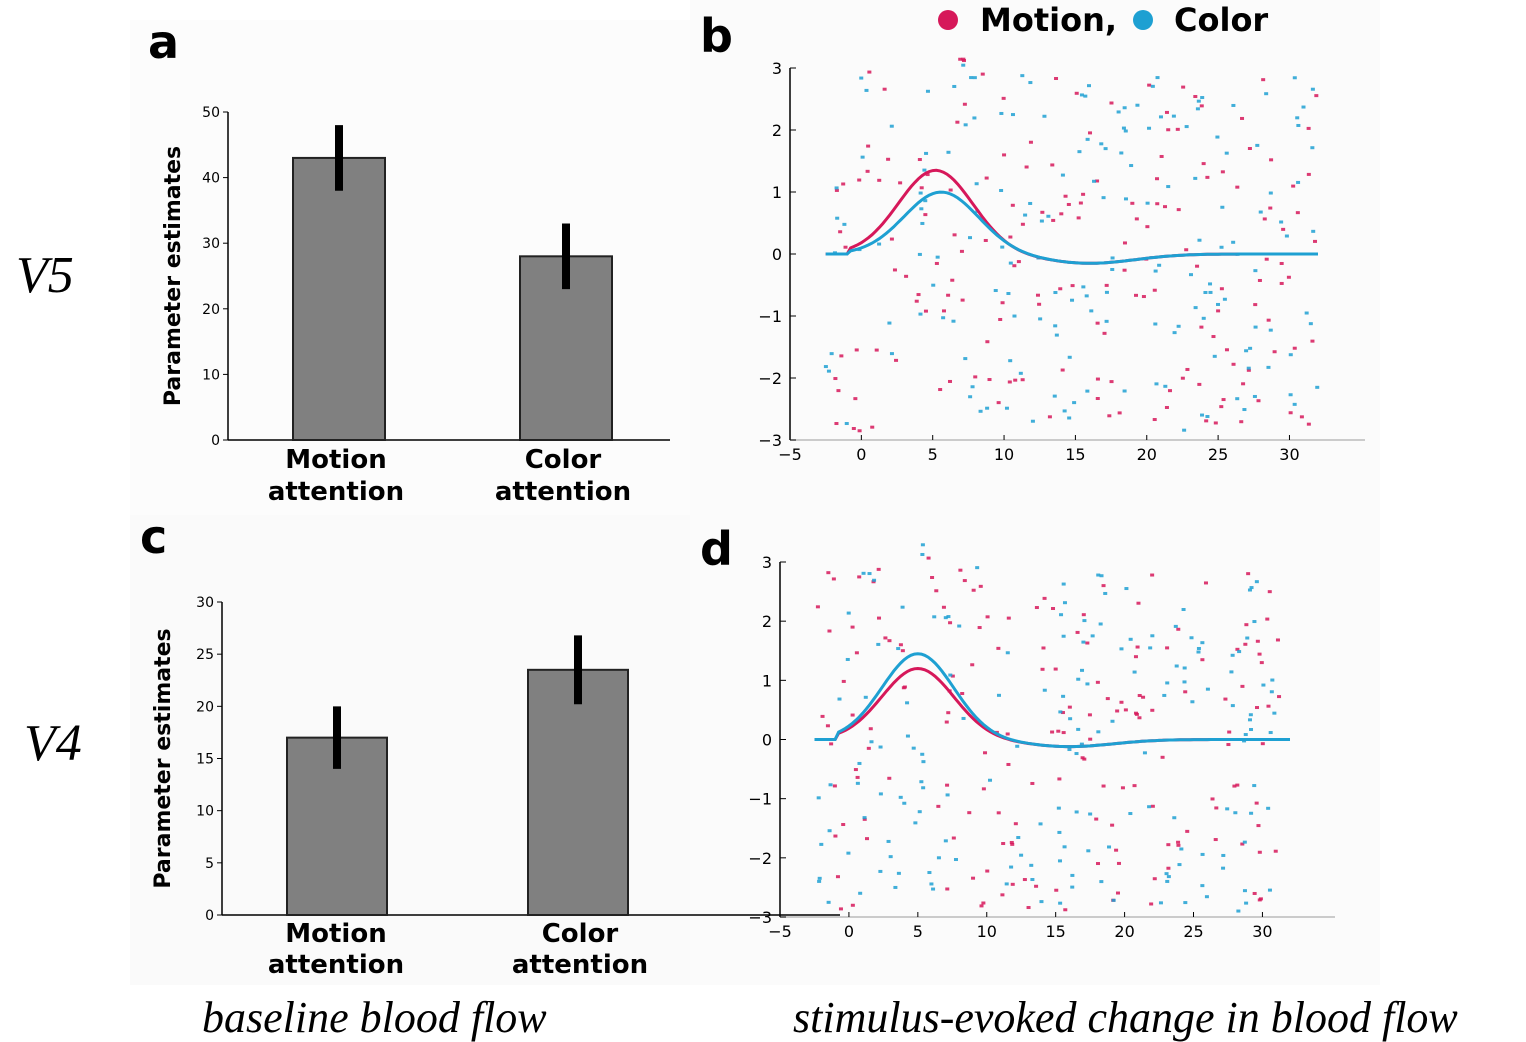 The height and width of the screenshot is (1042, 1526). I want to click on legend-color-label: Color, so click(1221, 20).